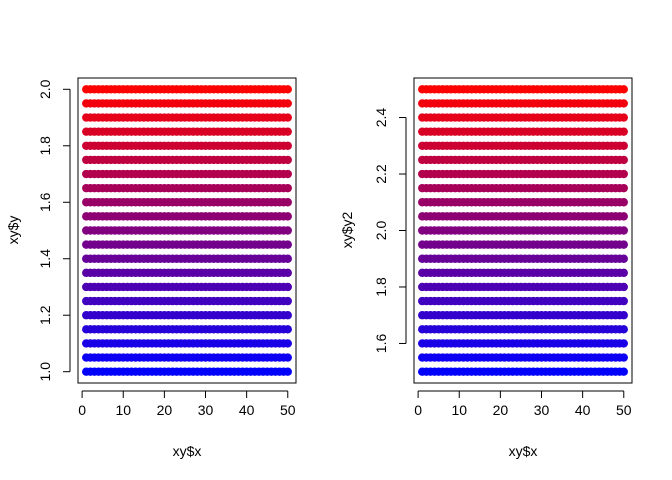  What do you see at coordinates (45, 315) in the screenshot?
I see `left-y-tick-label: 1.2` at bounding box center [45, 315].